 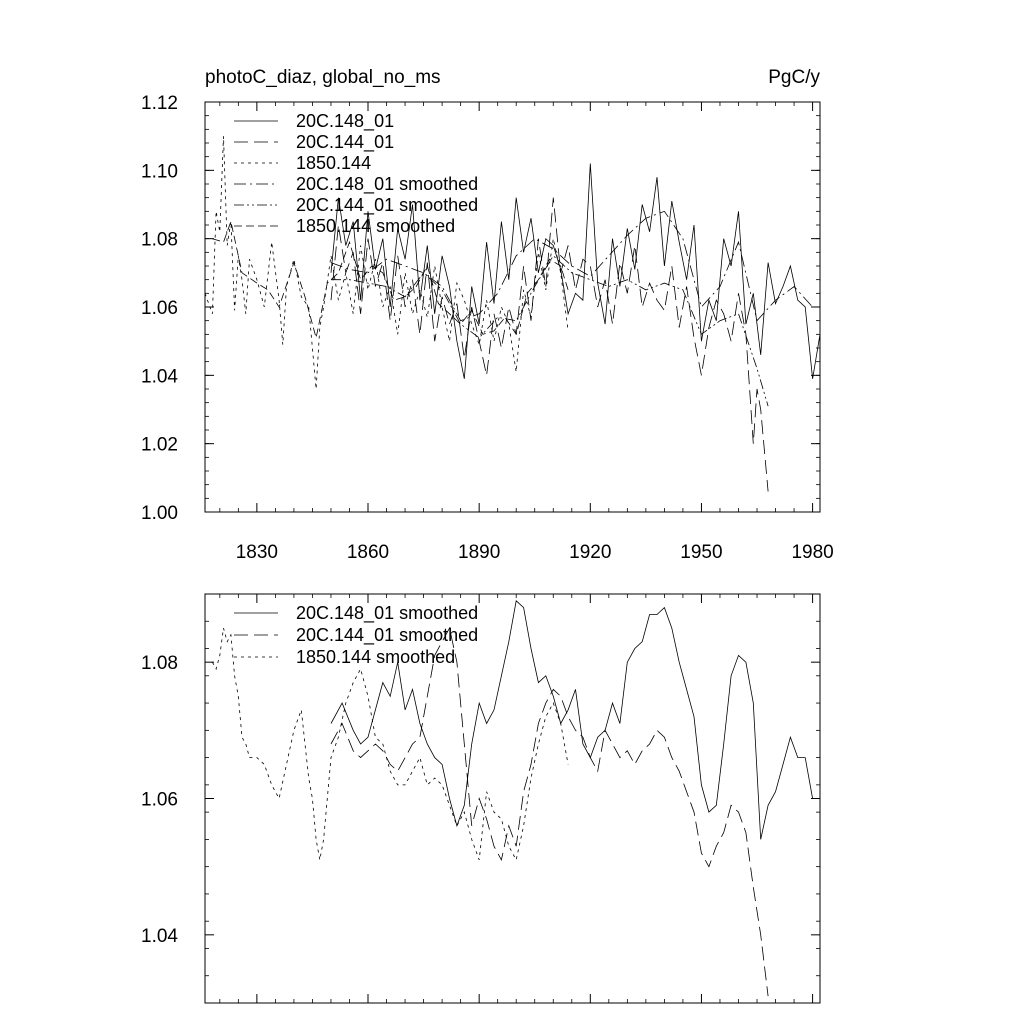 I want to click on legend-label: 1850.144, so click(x=333, y=163).